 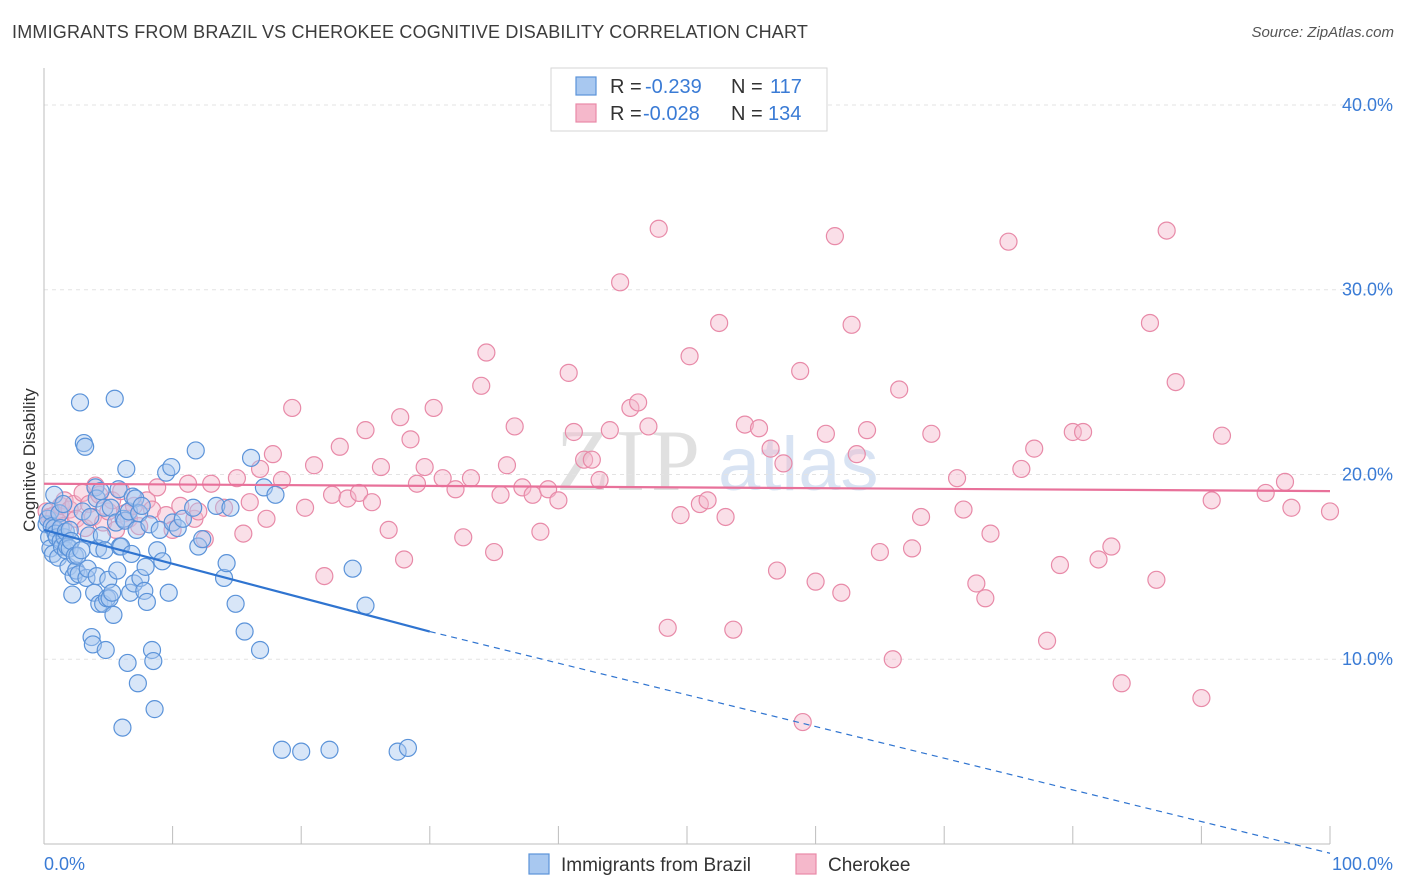 What do you see at coordinates (671, 114) in the screenshot?
I see `legend-r-value-cherokee: -0.028` at bounding box center [671, 114].